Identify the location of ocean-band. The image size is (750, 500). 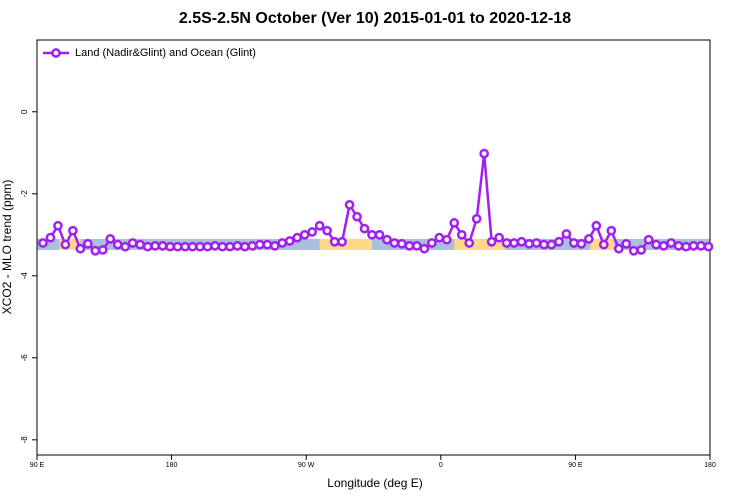
(373, 244).